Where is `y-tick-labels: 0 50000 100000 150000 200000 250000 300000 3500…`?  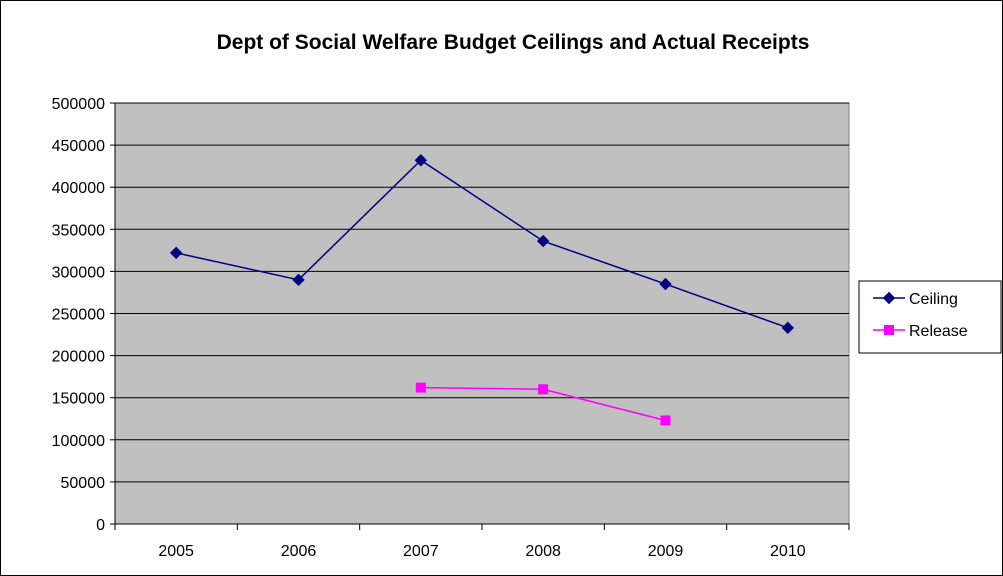
y-tick-labels: 0 50000 100000 150000 200000 250000 300000 3500… is located at coordinates (78, 315).